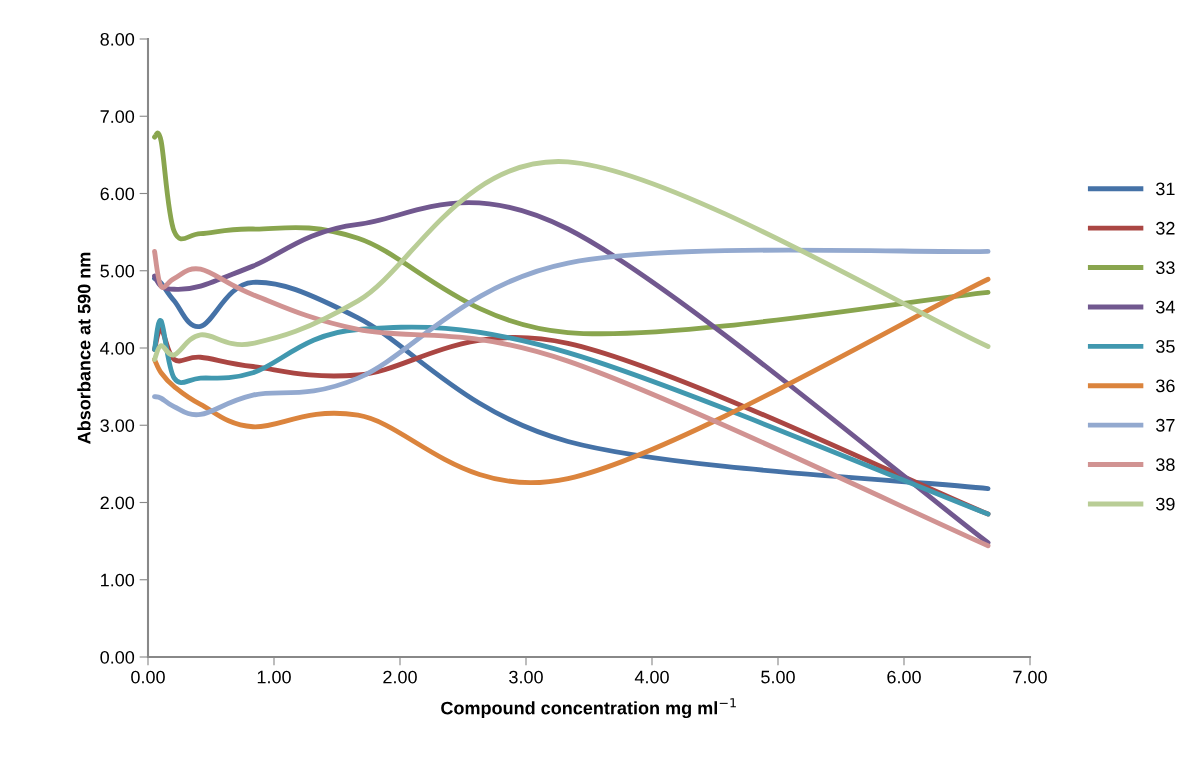 The image size is (1193, 771). What do you see at coordinates (117, 116) in the screenshot?
I see `y-tick-label: 7.00` at bounding box center [117, 116].